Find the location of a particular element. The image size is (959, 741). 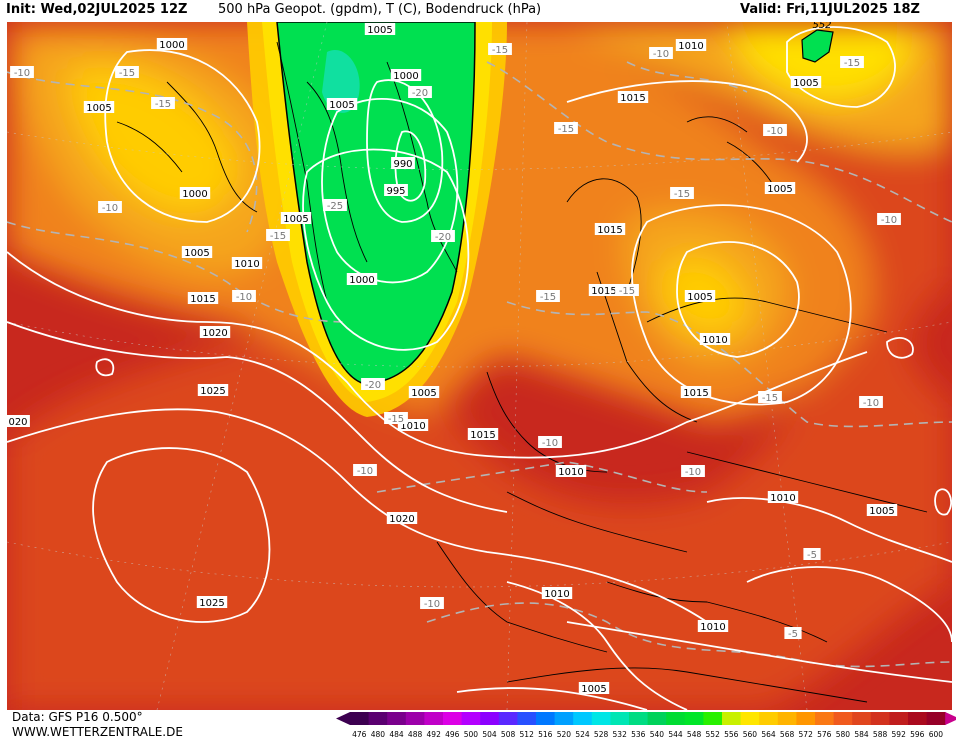

pressure-label-text: 990 is located at coordinates (402, 164).